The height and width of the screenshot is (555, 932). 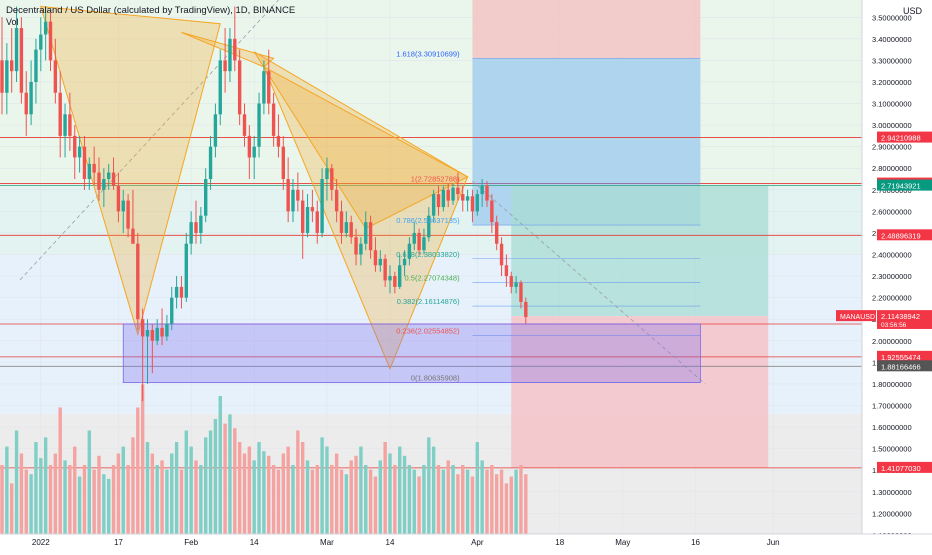 I want to click on price-tick-label: 2.40000000, so click(x=892, y=255).